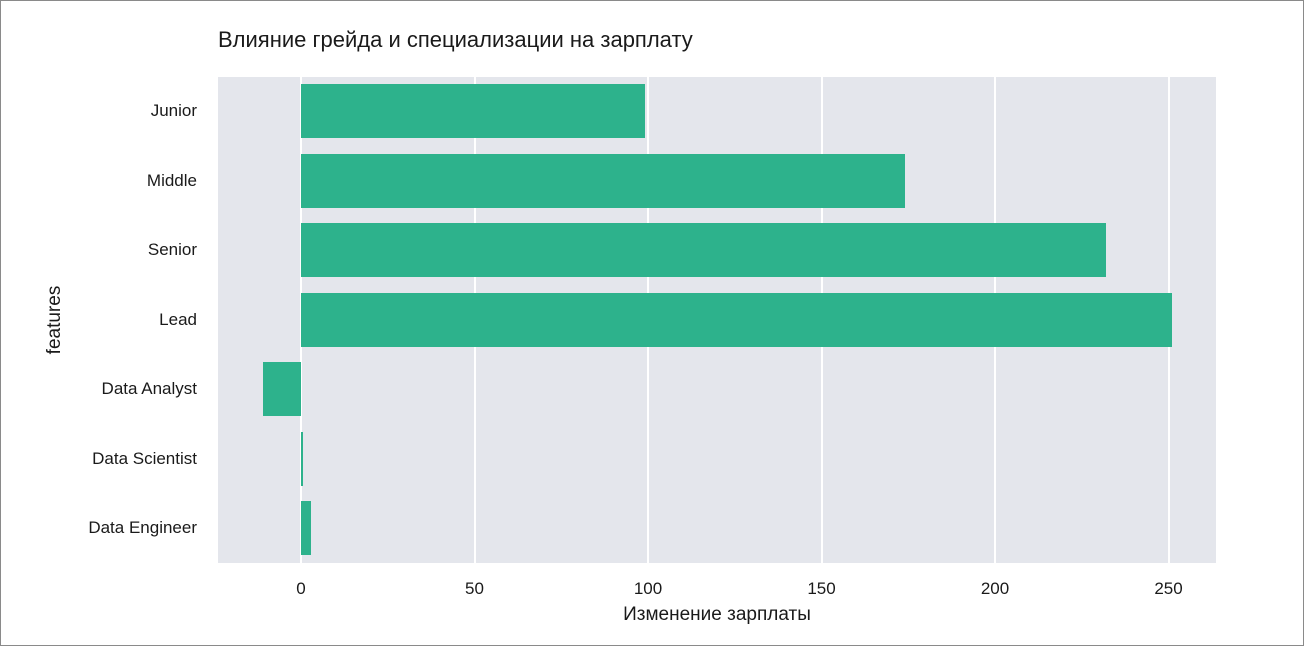 The width and height of the screenshot is (1304, 646). What do you see at coordinates (474, 588) in the screenshot?
I see `x-tick-label: 50` at bounding box center [474, 588].